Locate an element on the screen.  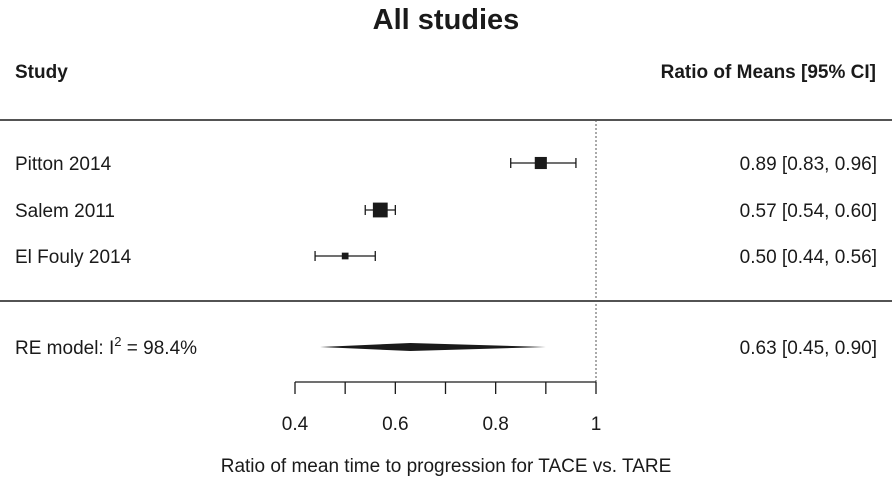
study-column-header: Study is located at coordinates (41, 72).